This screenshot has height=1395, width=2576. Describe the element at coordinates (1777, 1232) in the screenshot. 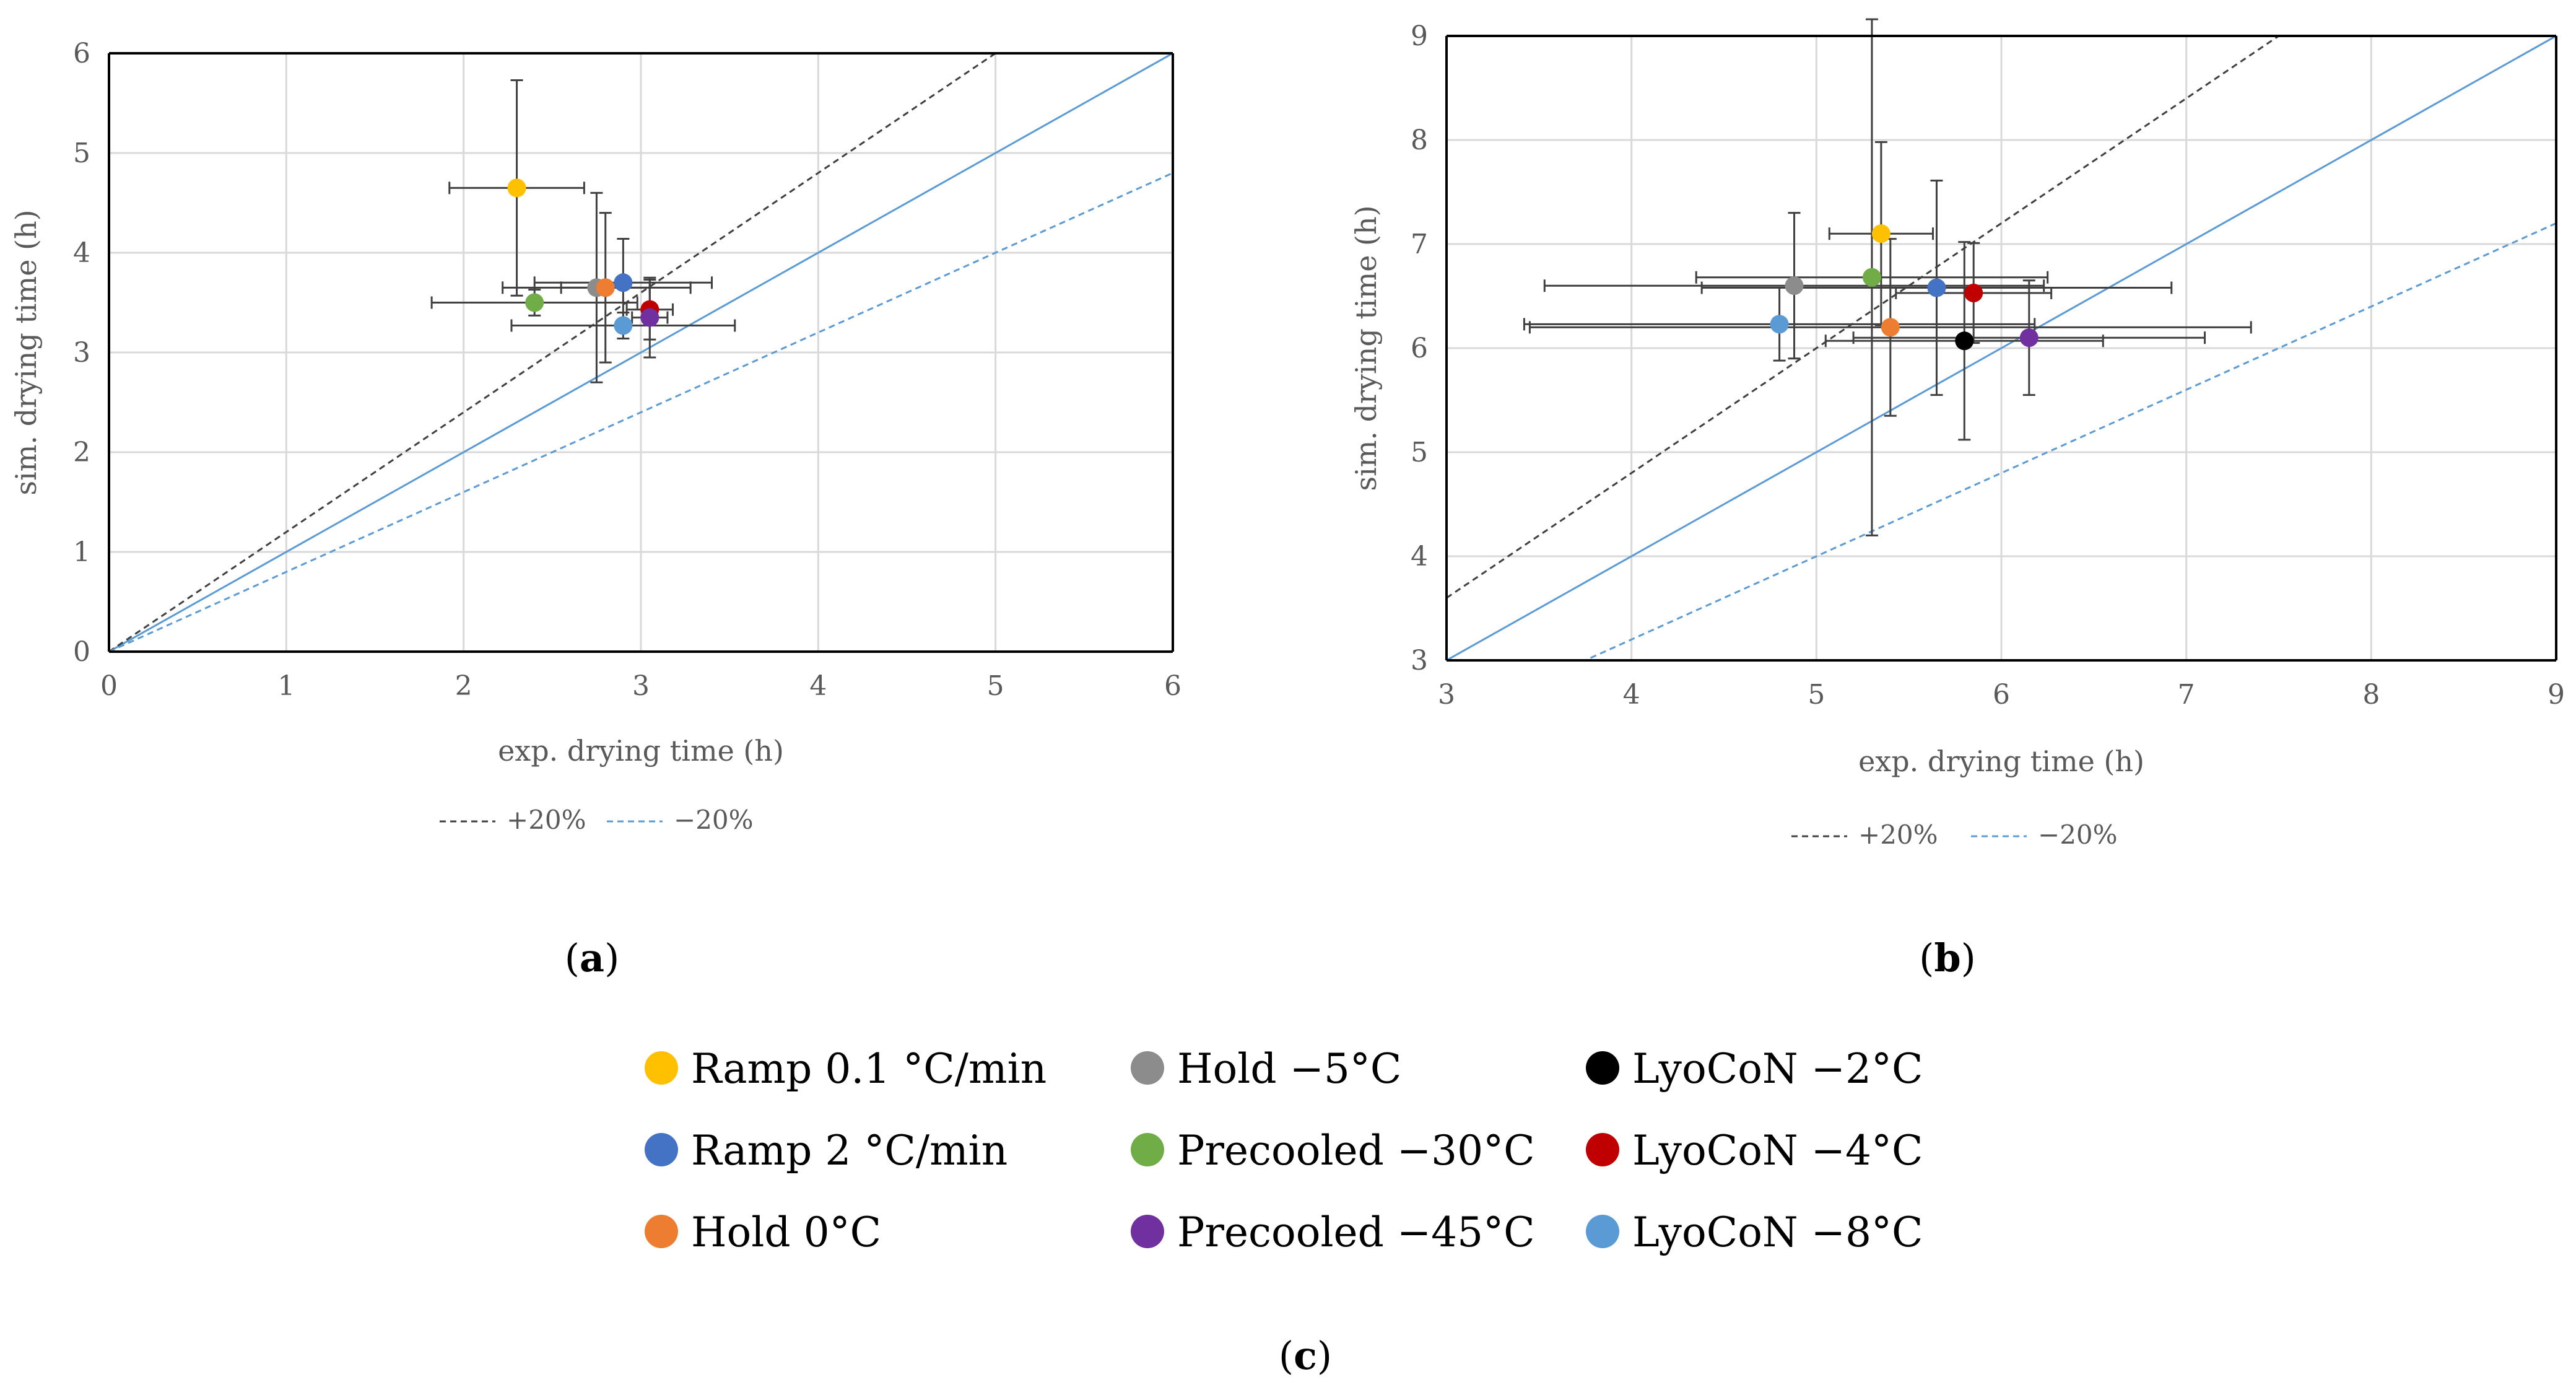

I see `legend-label: LyoCoN −8°C` at that location.